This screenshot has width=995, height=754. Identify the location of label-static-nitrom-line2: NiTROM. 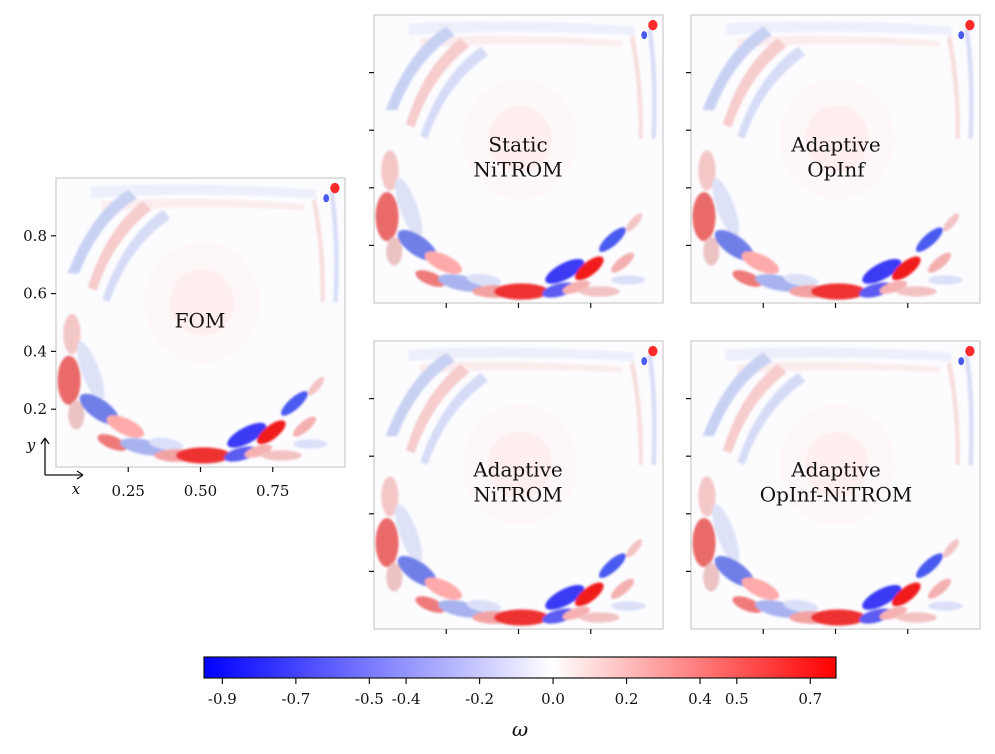
(517, 170).